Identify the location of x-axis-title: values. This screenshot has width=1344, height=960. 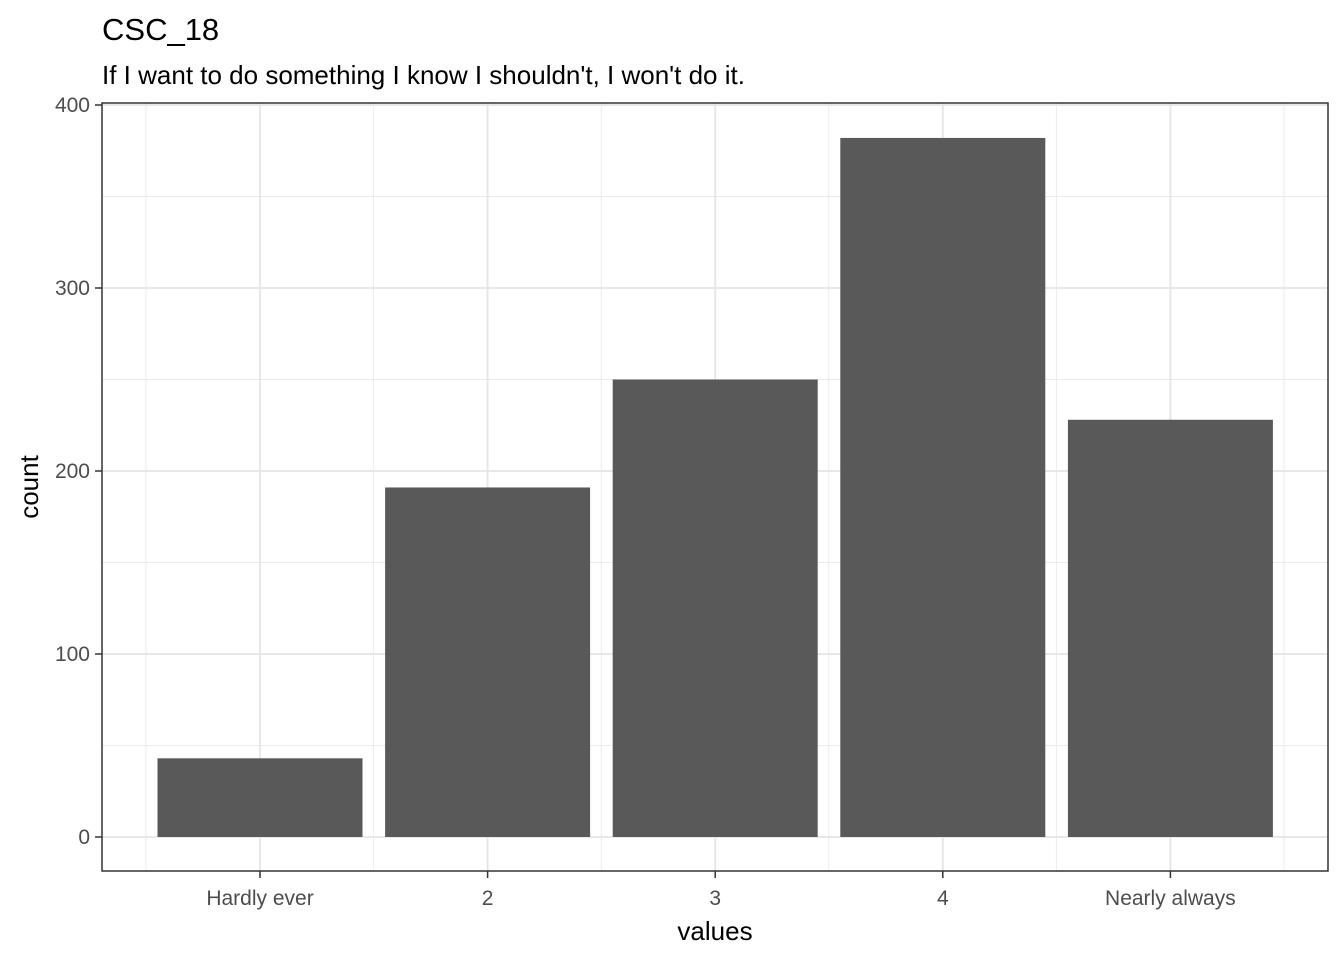
(714, 931).